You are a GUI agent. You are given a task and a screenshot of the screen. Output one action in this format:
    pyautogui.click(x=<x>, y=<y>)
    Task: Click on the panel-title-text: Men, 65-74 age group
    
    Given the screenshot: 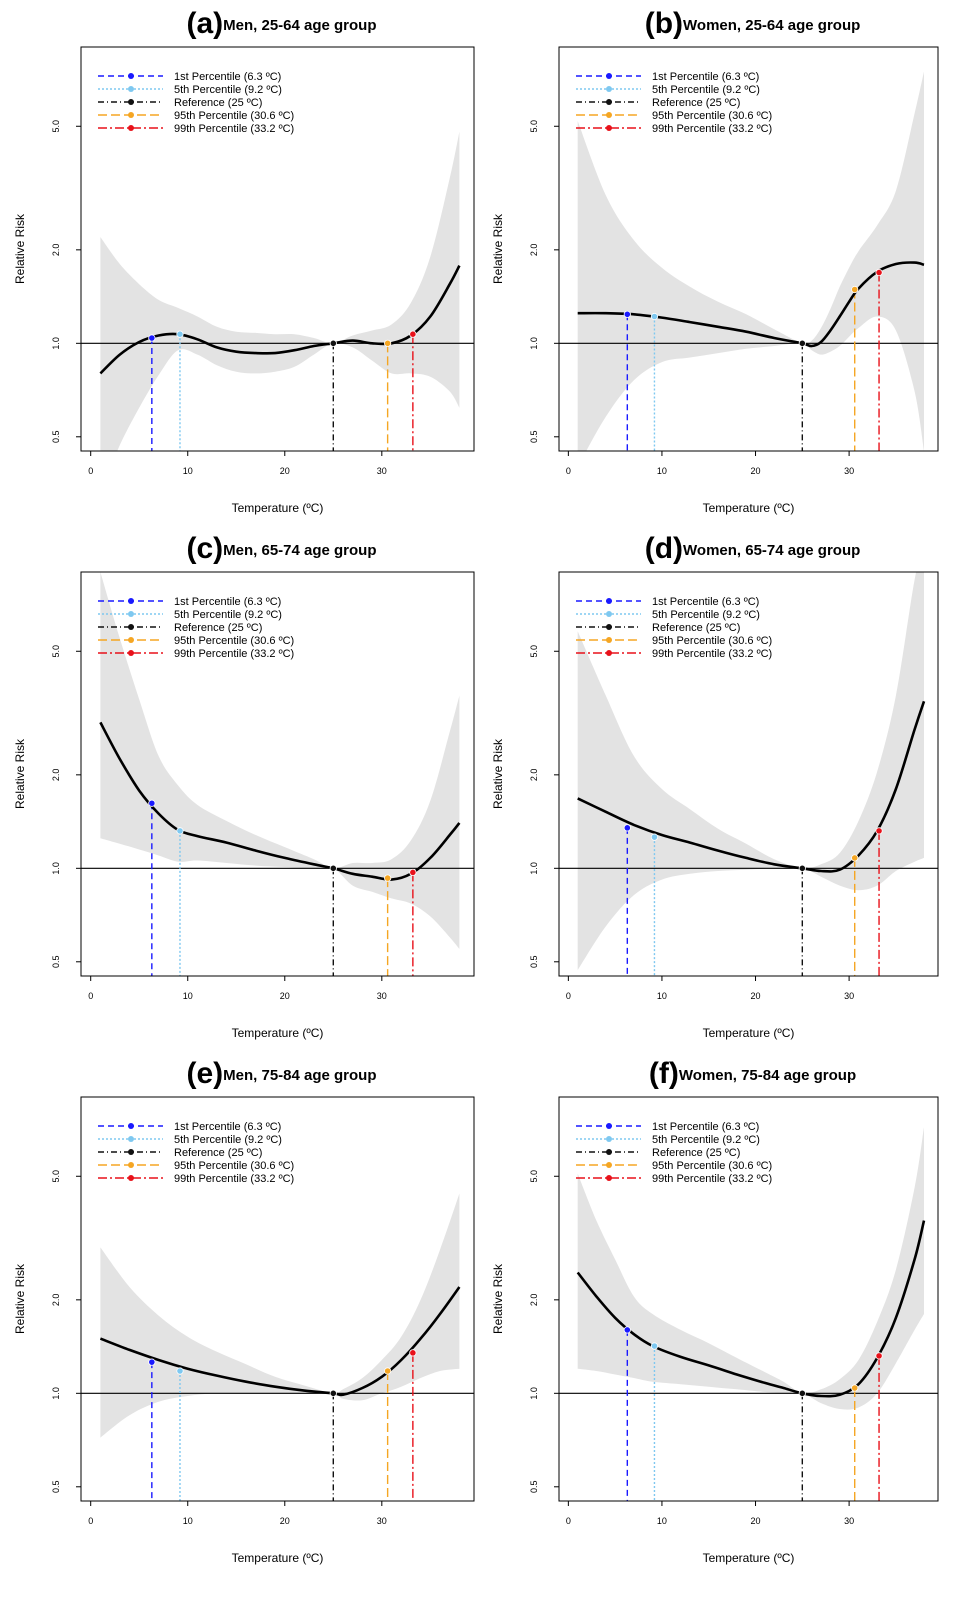 What is the action you would take?
    pyautogui.click(x=299, y=550)
    